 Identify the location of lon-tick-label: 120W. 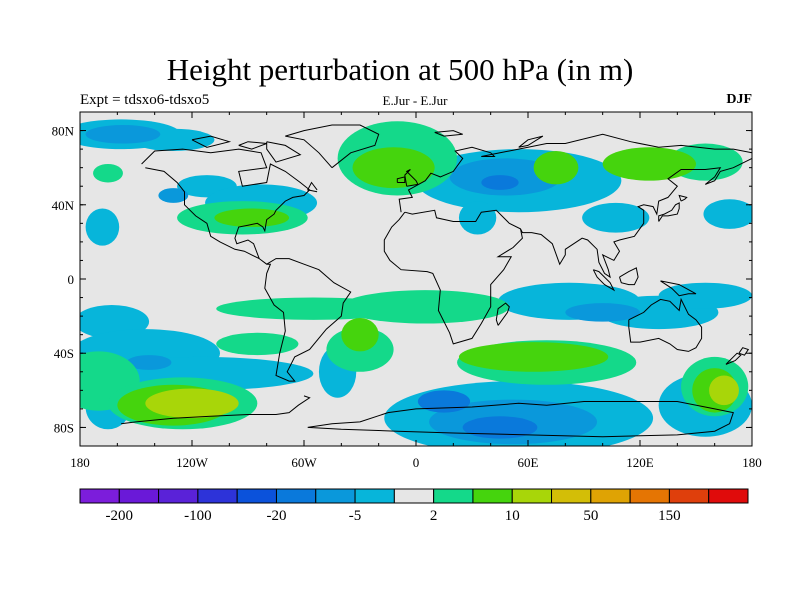
(192, 462).